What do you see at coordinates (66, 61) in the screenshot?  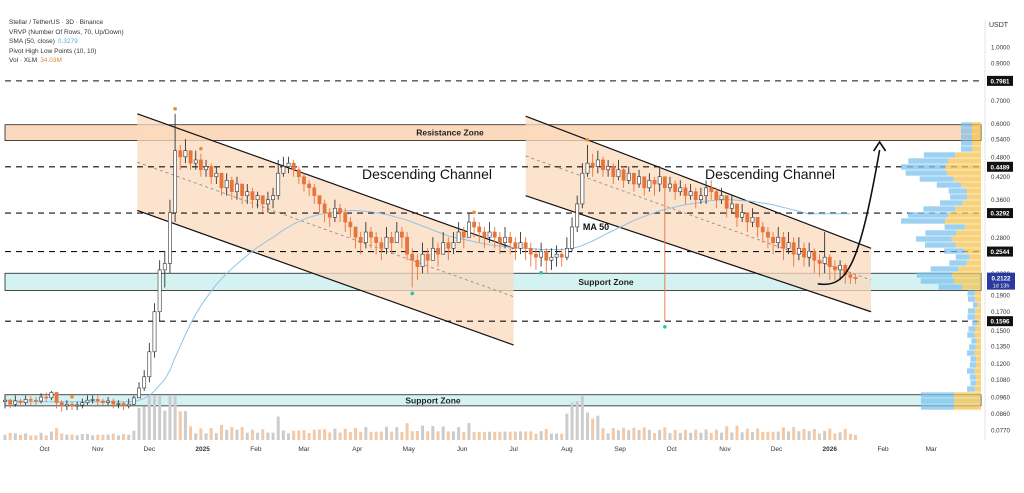 I see `indicator-volume: Vol · XLM 34.03M` at bounding box center [66, 61].